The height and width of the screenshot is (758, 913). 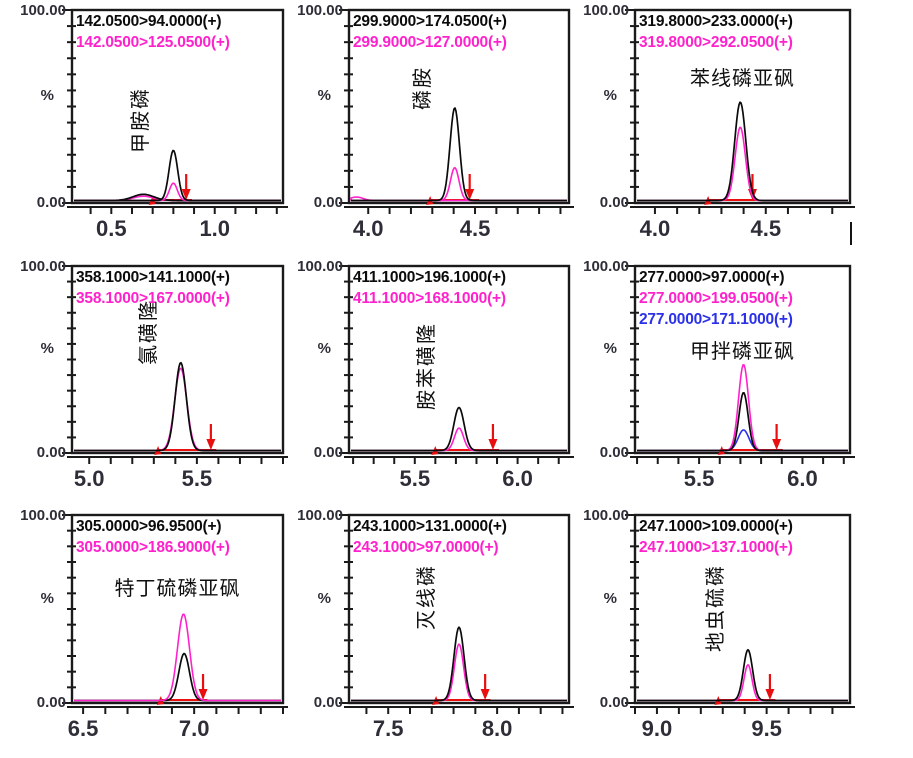 I want to click on transition-labels: 247.1000>109.0000(+) 247.1000>137.1000(+), so click(x=716, y=537).